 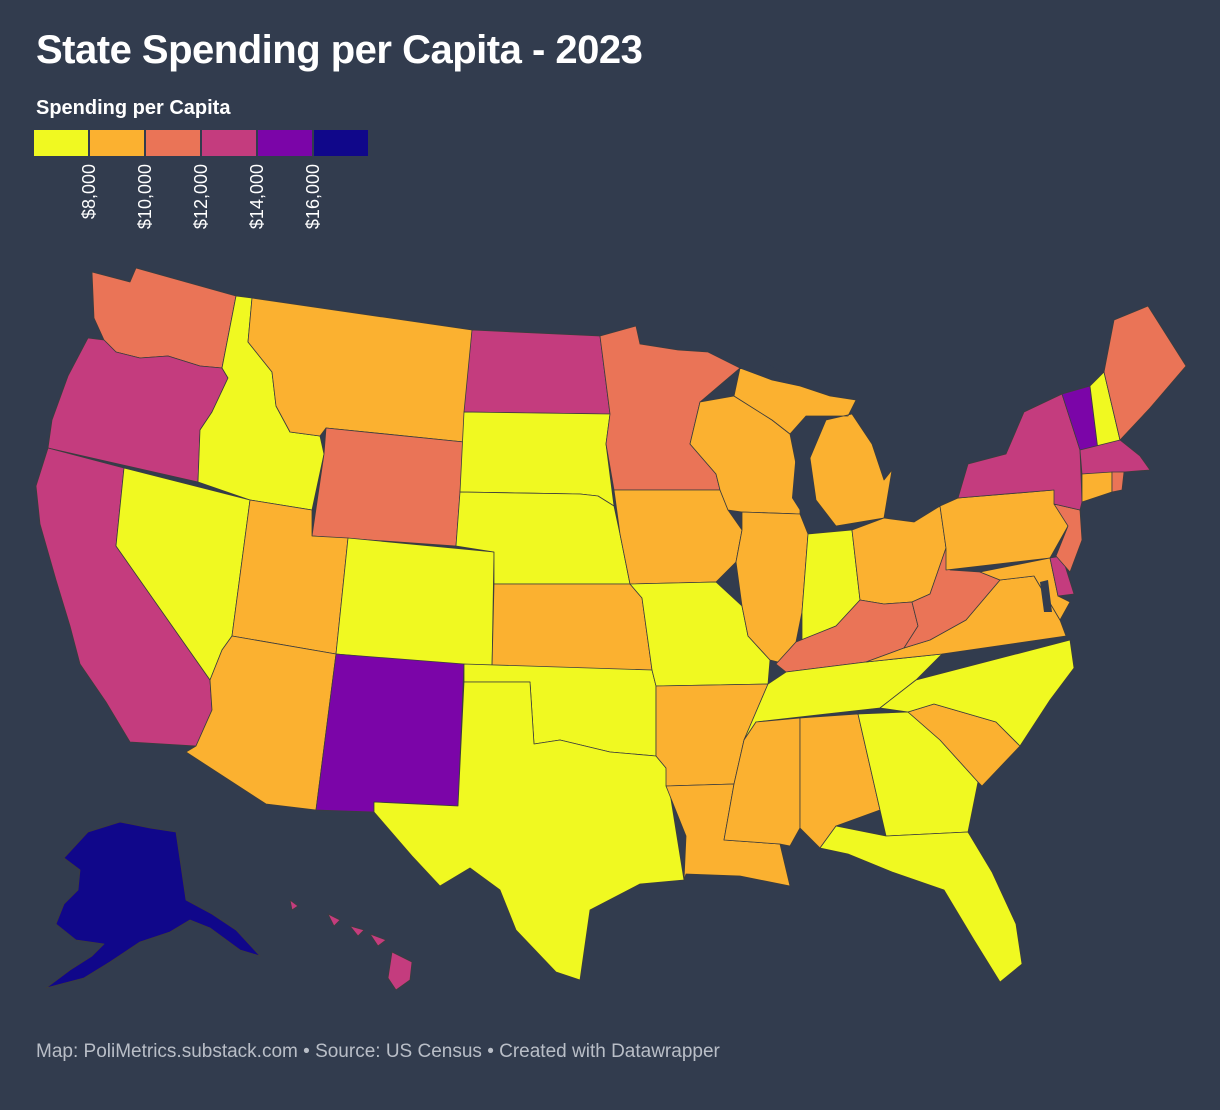 What do you see at coordinates (390, 733) in the screenshot?
I see `state-new-mexico` at bounding box center [390, 733].